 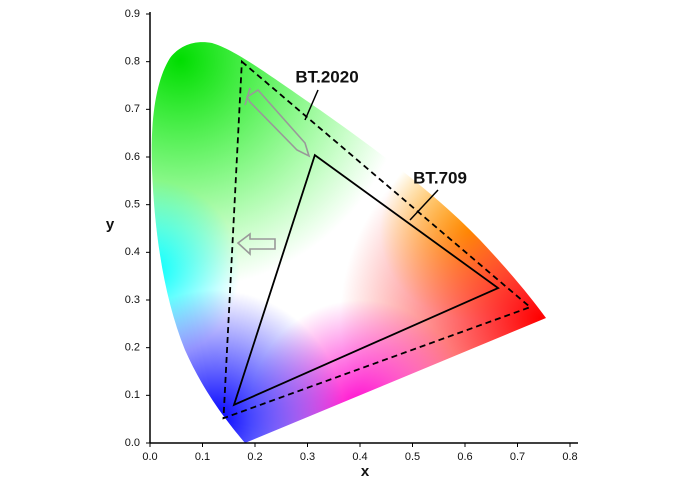 I want to click on y-tick-label: 0.8, so click(x=132, y=62).